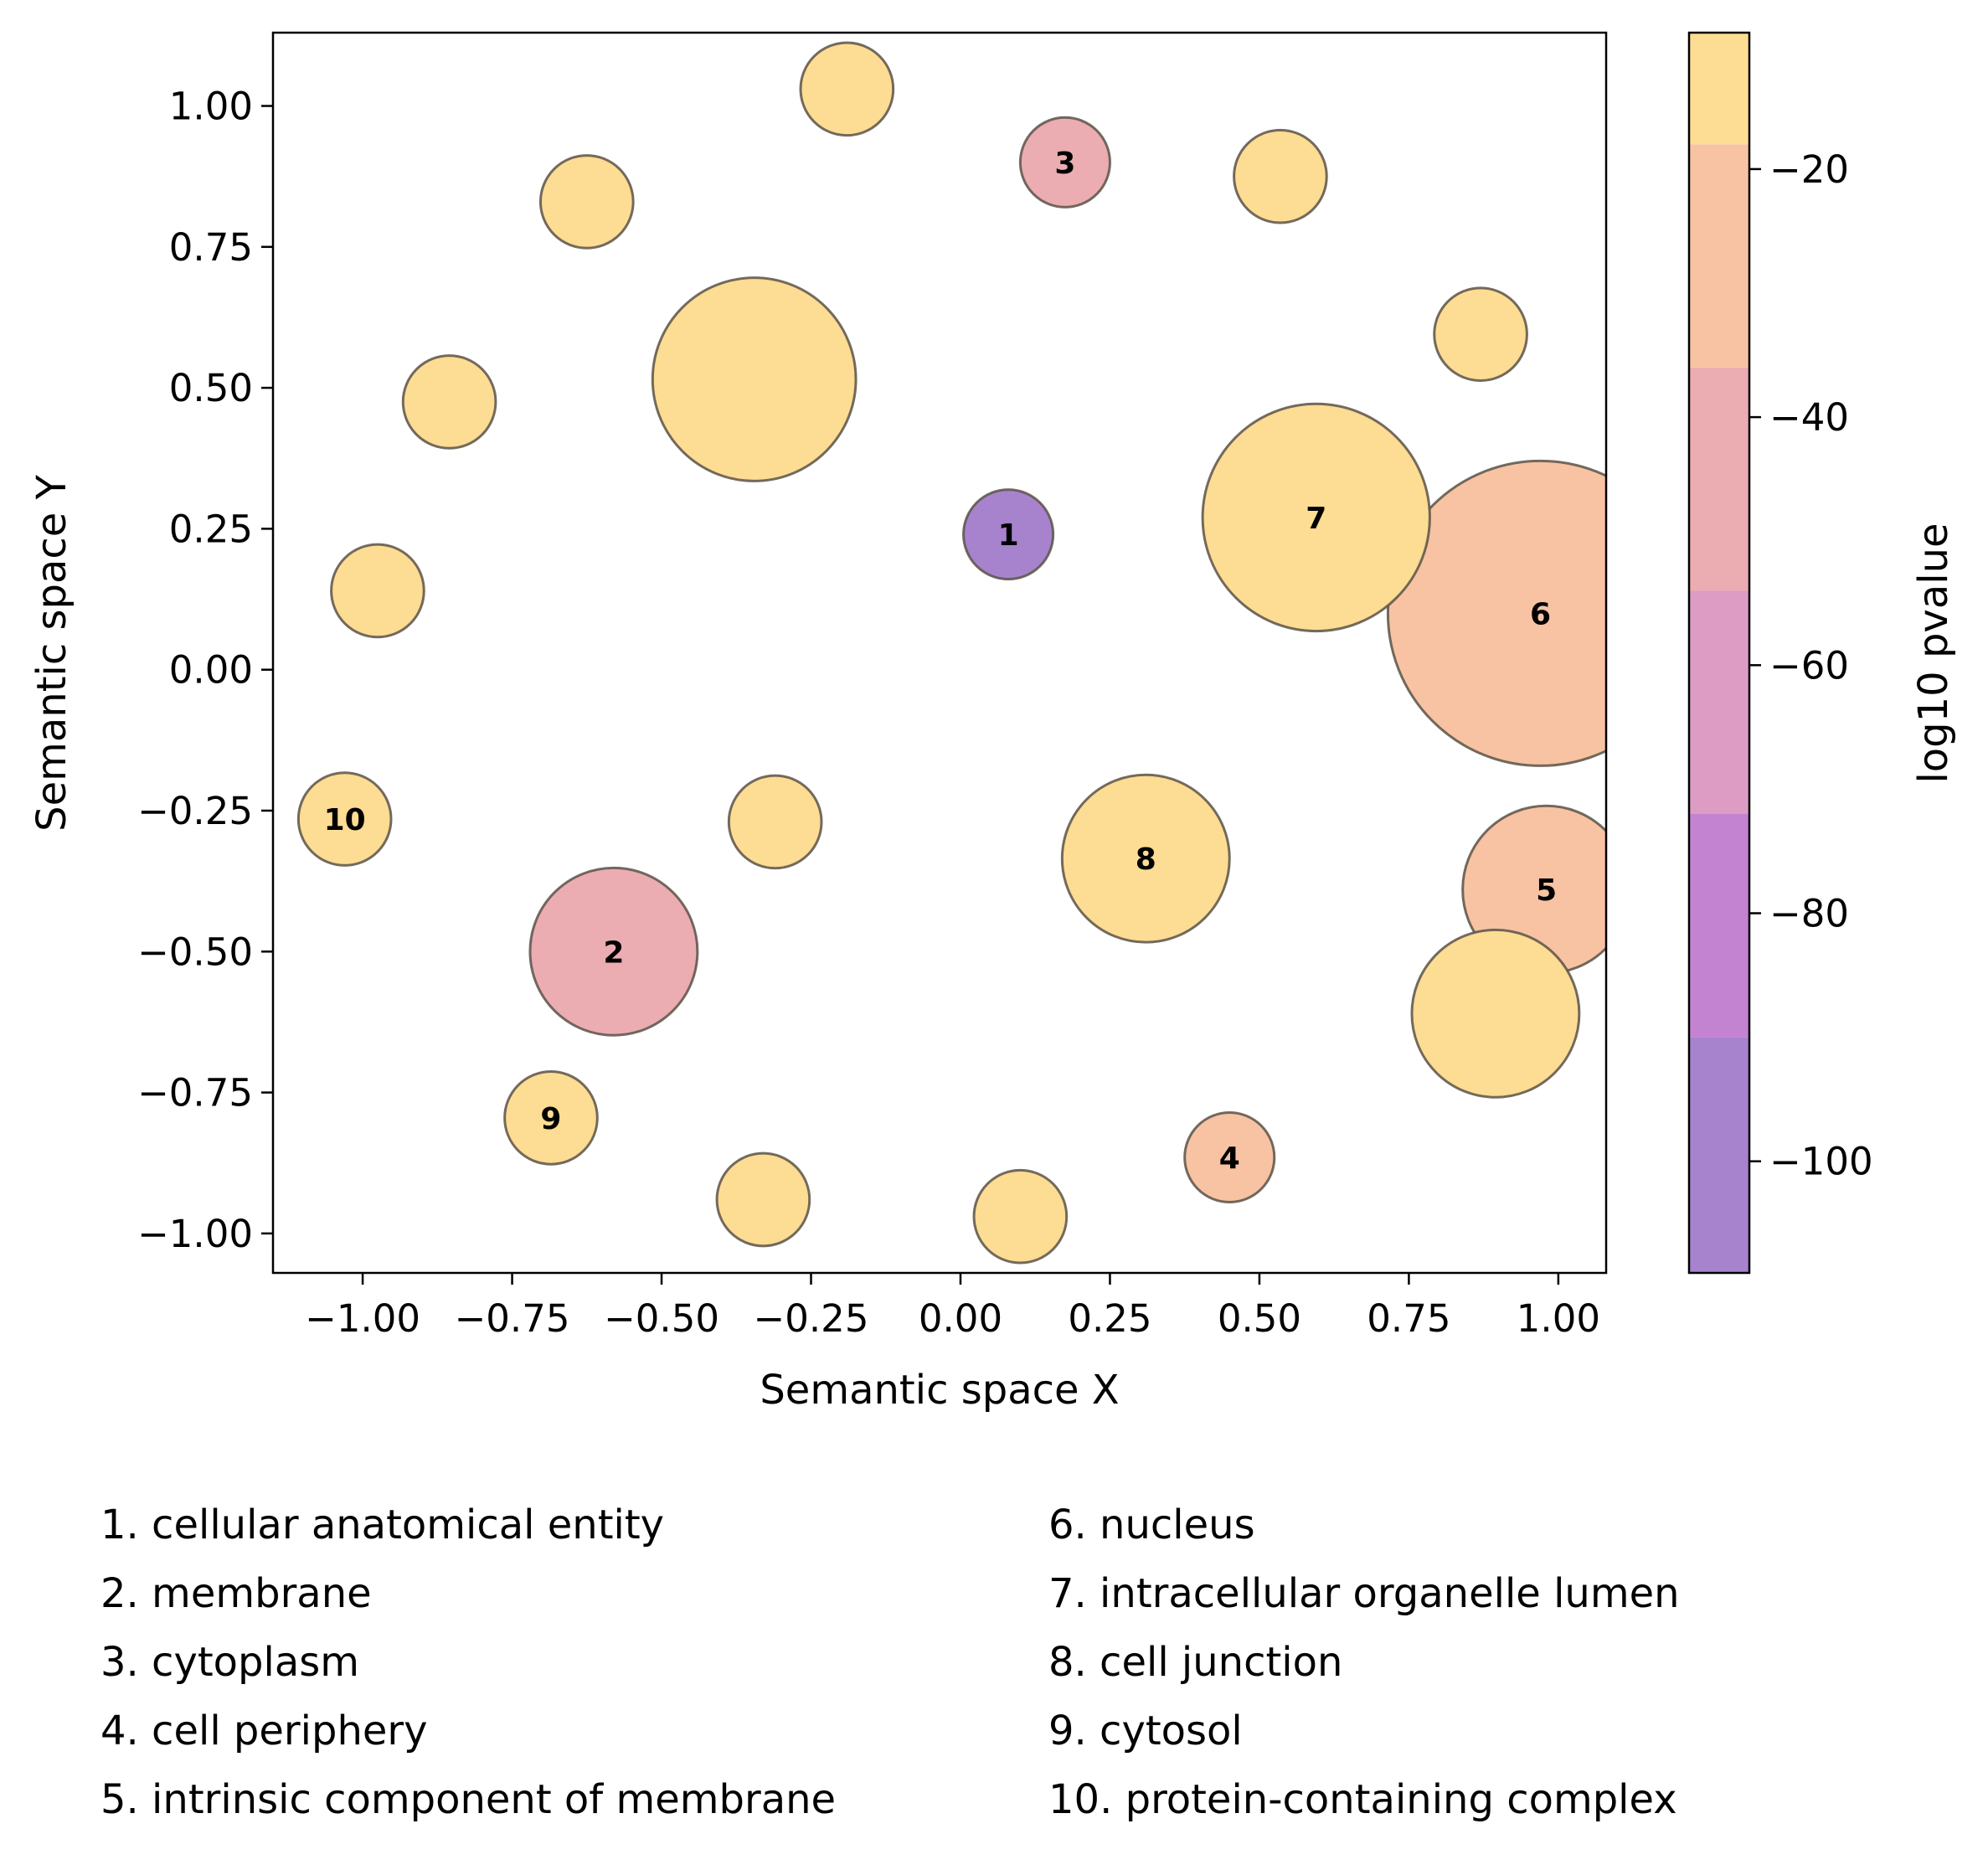 The image size is (1988, 1870). Describe the element at coordinates (195, 1234) in the screenshot. I see `y-tick-label: −1.00` at that location.